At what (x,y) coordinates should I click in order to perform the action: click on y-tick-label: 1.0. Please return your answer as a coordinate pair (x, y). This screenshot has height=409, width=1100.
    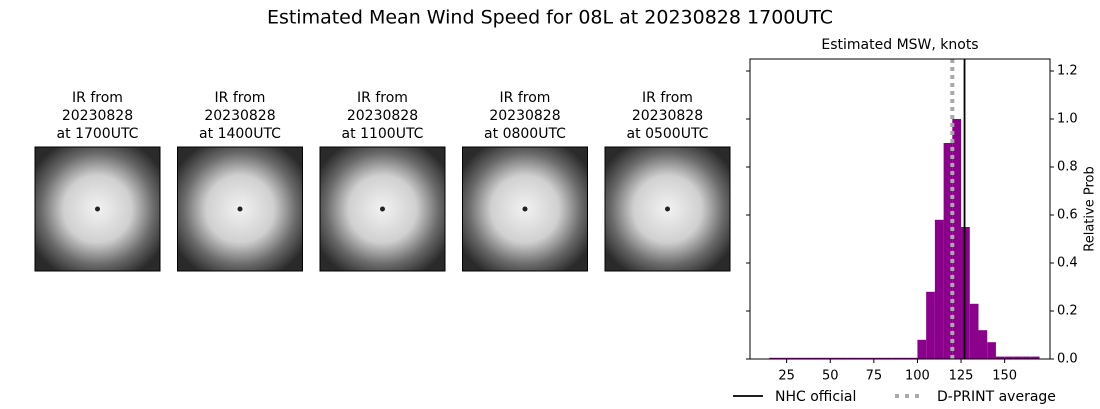
    Looking at the image, I should click on (1067, 119).